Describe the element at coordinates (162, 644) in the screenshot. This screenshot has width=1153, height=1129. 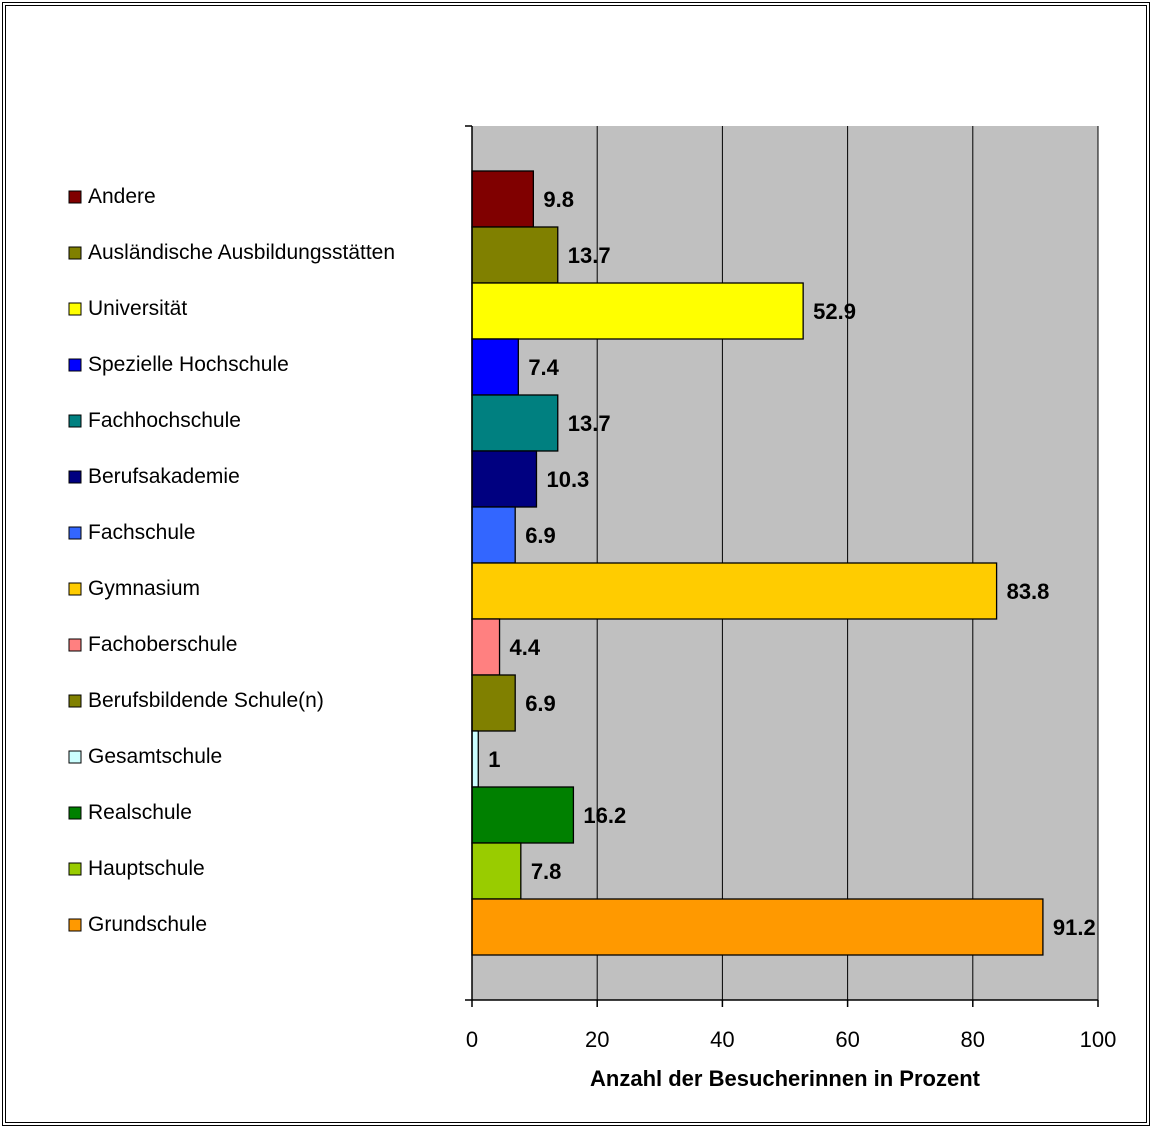
I see `legend-label-8: Fachoberschule` at that location.